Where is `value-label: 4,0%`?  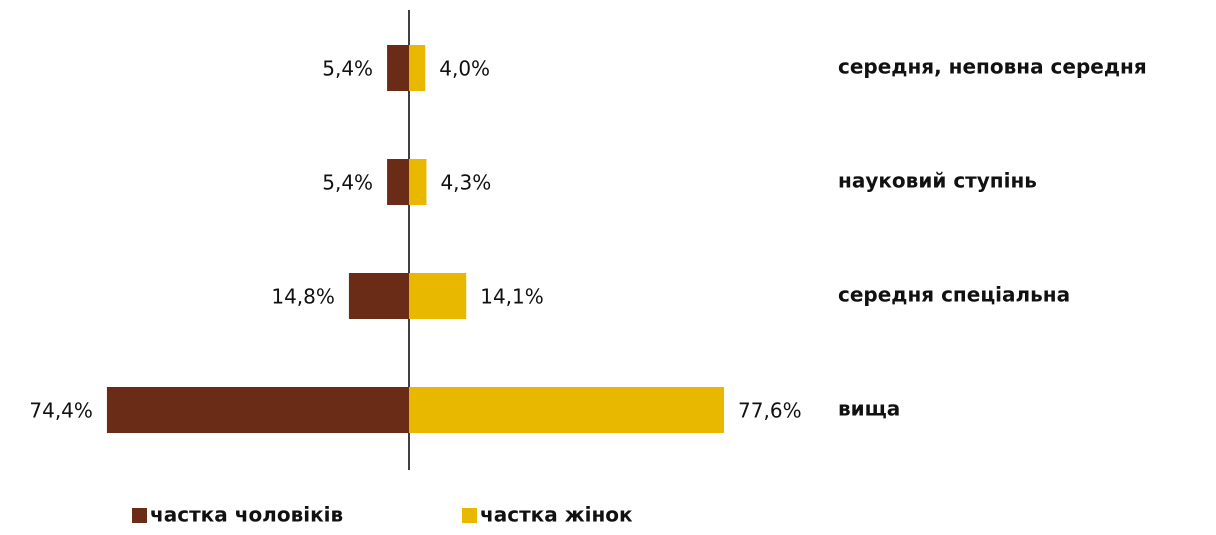 value-label: 4,0% is located at coordinates (464, 69).